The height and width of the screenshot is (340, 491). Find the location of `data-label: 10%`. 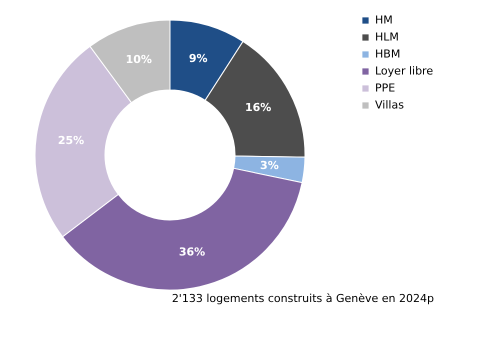

data-label: 10% is located at coordinates (139, 59).